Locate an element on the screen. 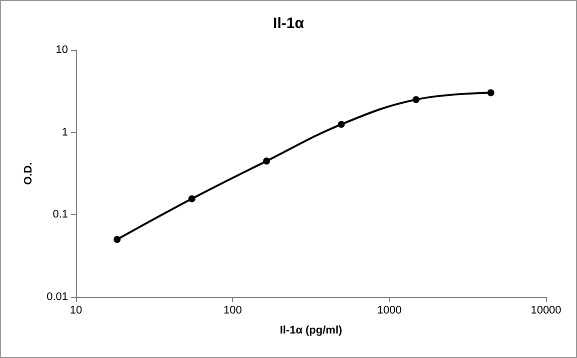 This screenshot has width=577, height=358. y-axis-title: O.D. is located at coordinates (28, 173).